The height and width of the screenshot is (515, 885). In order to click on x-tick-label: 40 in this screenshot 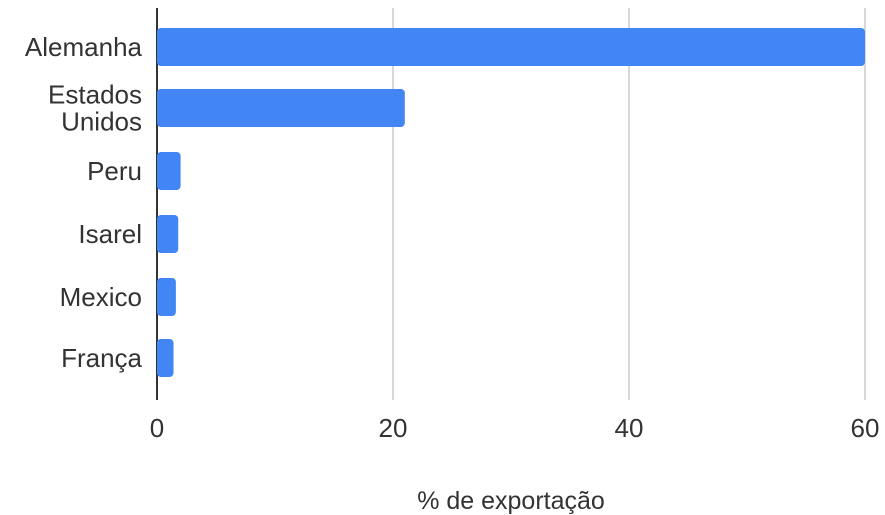, I will do `click(629, 428)`.